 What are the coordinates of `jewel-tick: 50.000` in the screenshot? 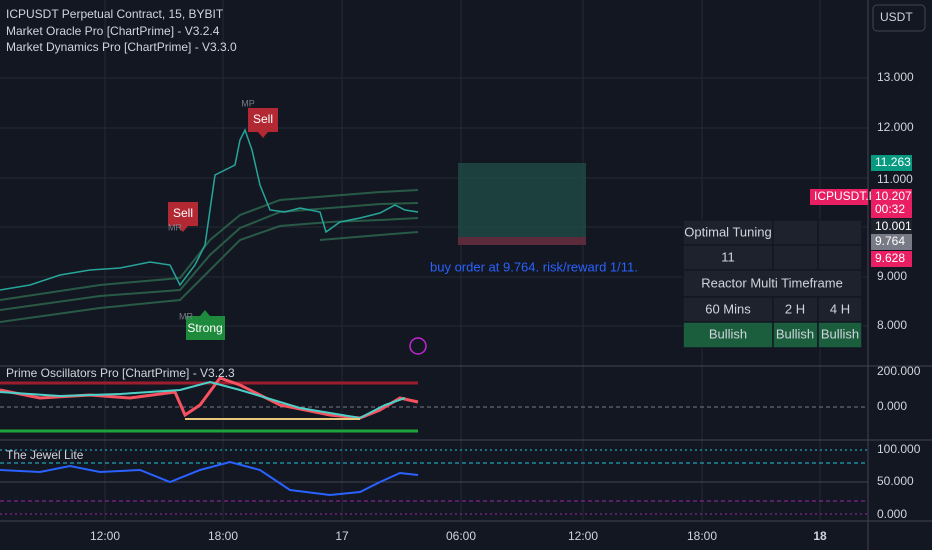 It's located at (895, 481).